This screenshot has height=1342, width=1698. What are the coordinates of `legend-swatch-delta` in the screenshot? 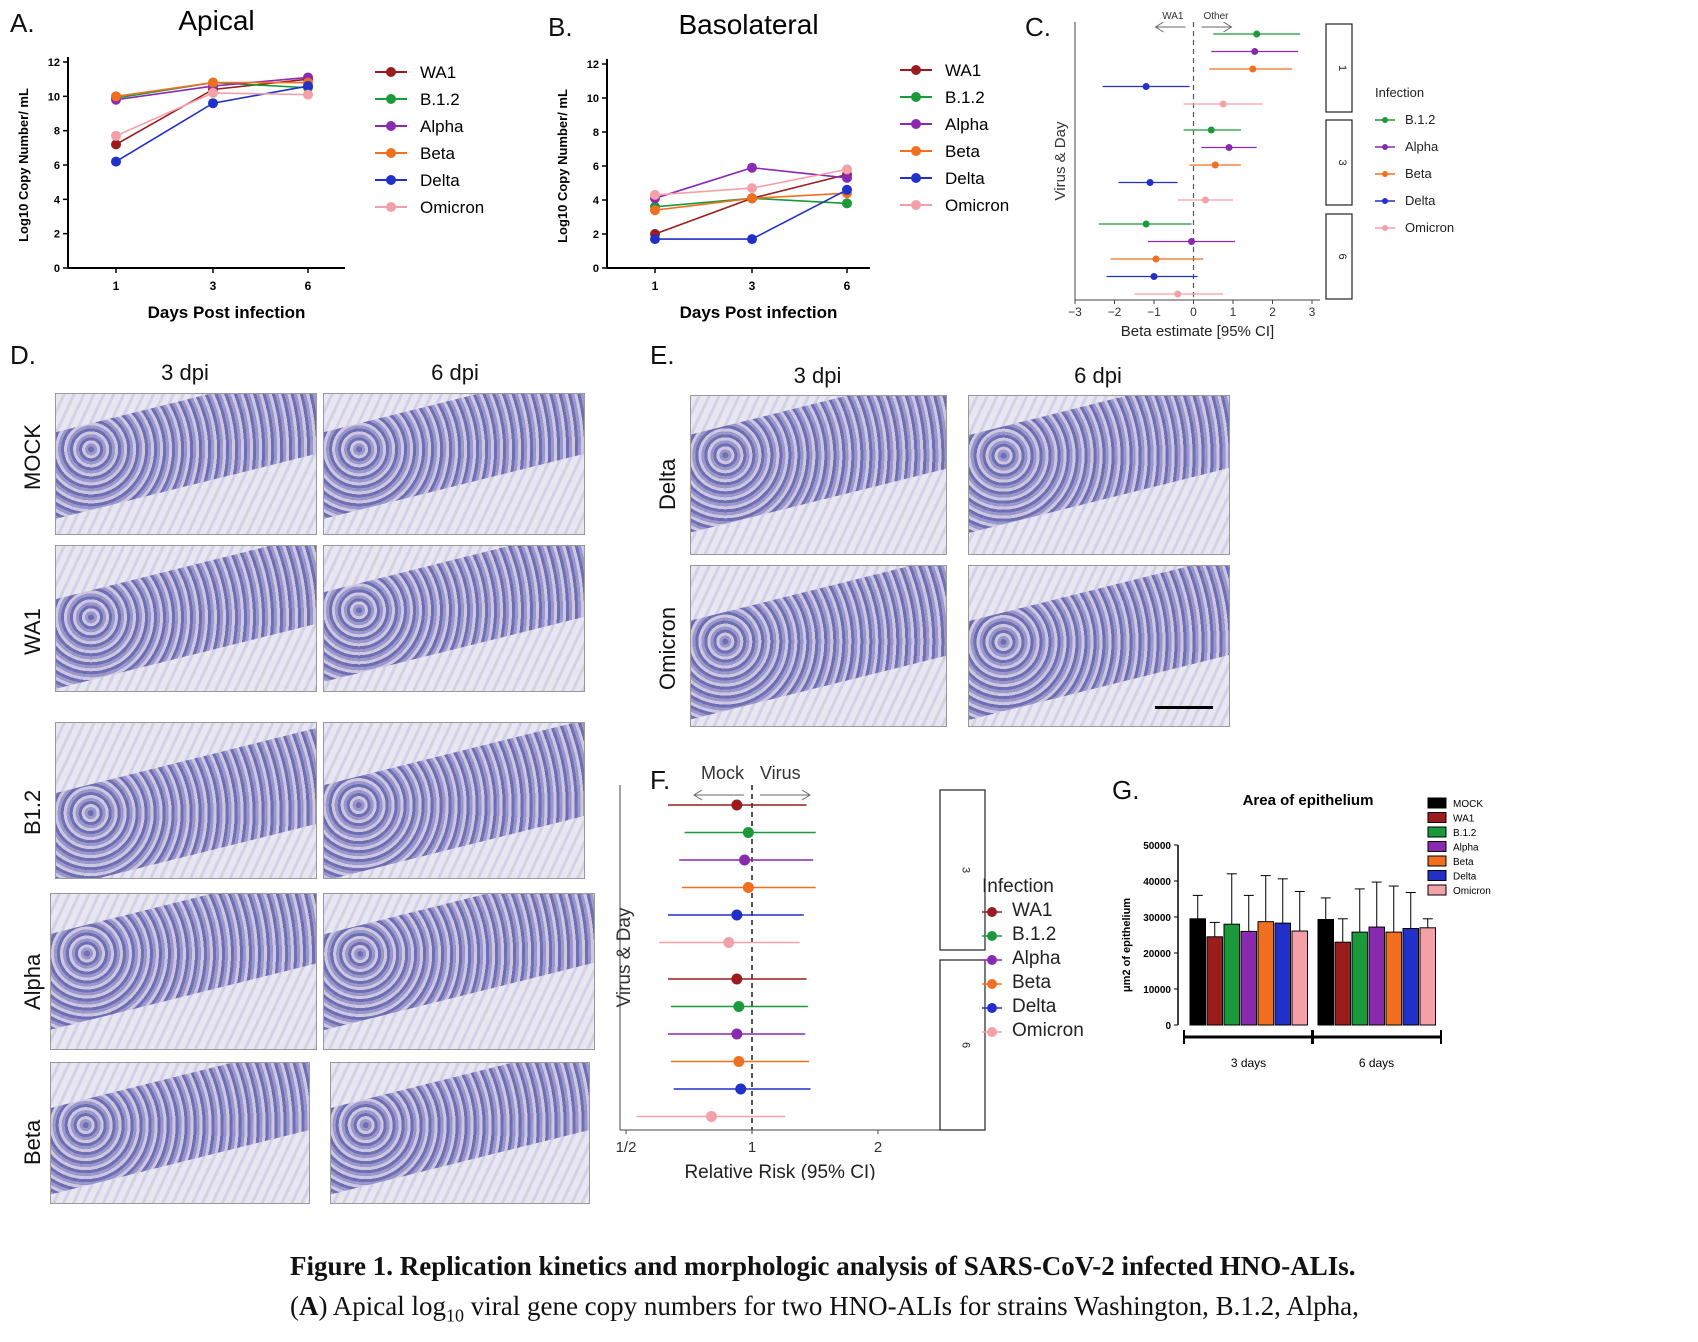 It's located at (1437, 875).